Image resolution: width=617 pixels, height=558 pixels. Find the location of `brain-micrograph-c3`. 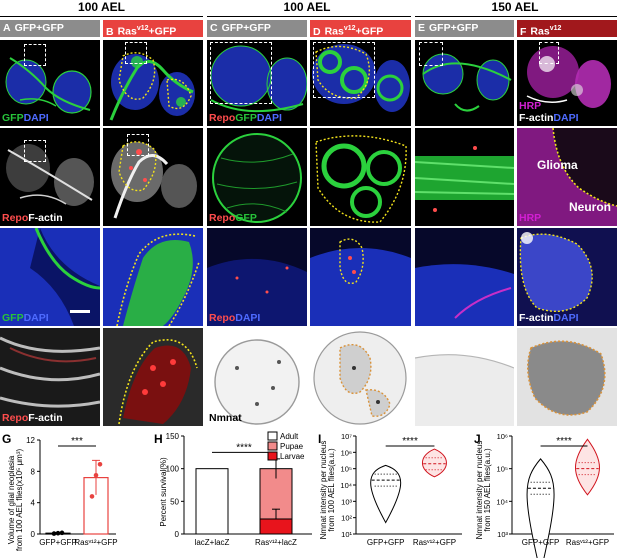

brain-micrograph-c3 is located at coordinates (257, 292).